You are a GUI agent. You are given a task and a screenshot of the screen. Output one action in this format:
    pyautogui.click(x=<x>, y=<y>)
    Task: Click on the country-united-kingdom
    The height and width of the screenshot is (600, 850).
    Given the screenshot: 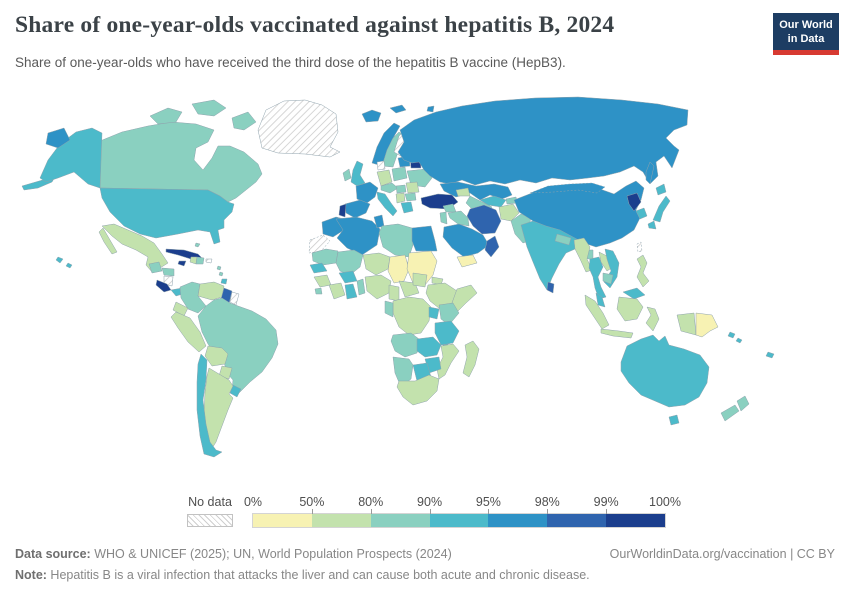 What is the action you would take?
    pyautogui.click(x=358, y=173)
    